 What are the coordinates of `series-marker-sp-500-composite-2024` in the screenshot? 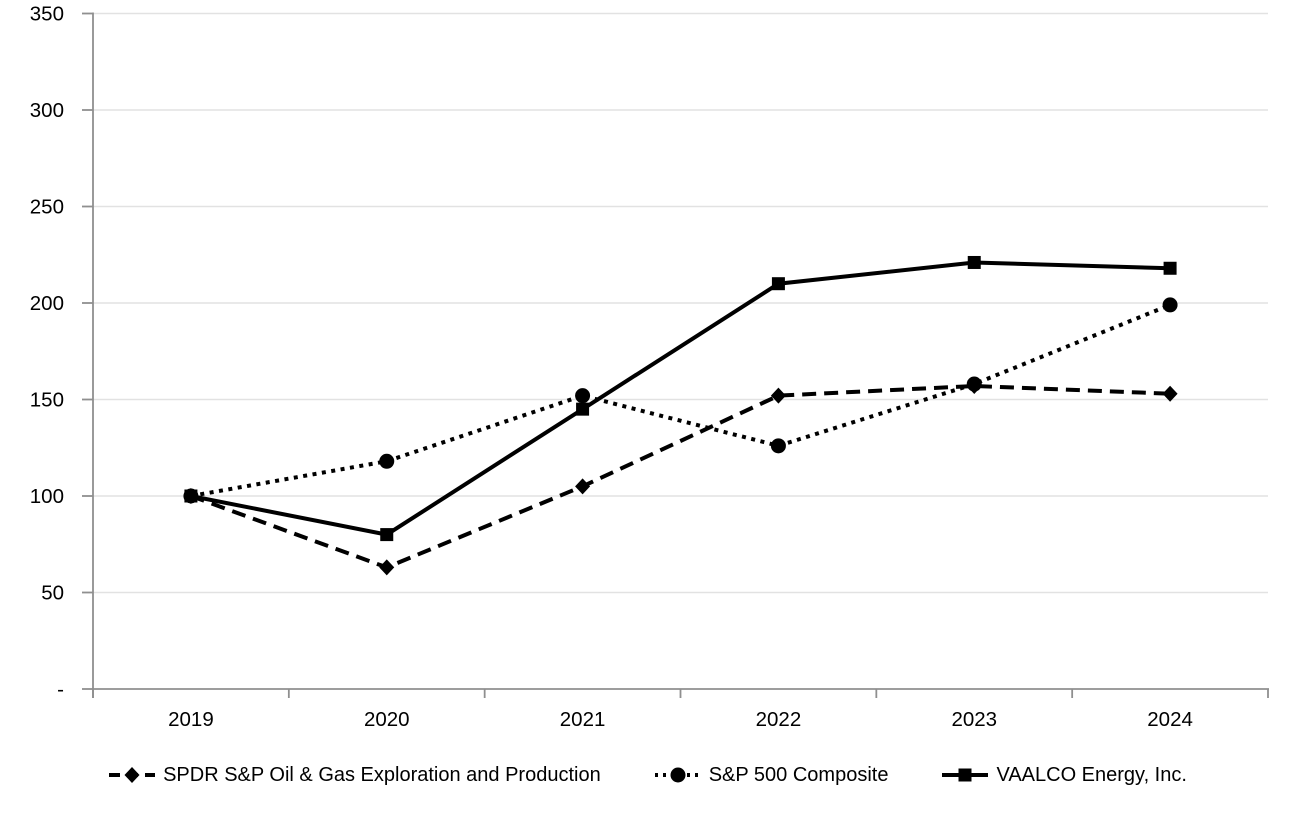 It's located at (1170, 305).